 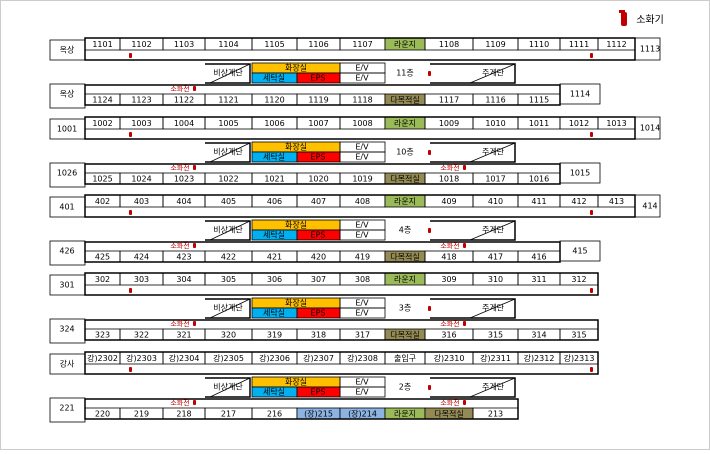 What do you see at coordinates (318, 123) in the screenshot?
I see `room-label: 1007` at bounding box center [318, 123].